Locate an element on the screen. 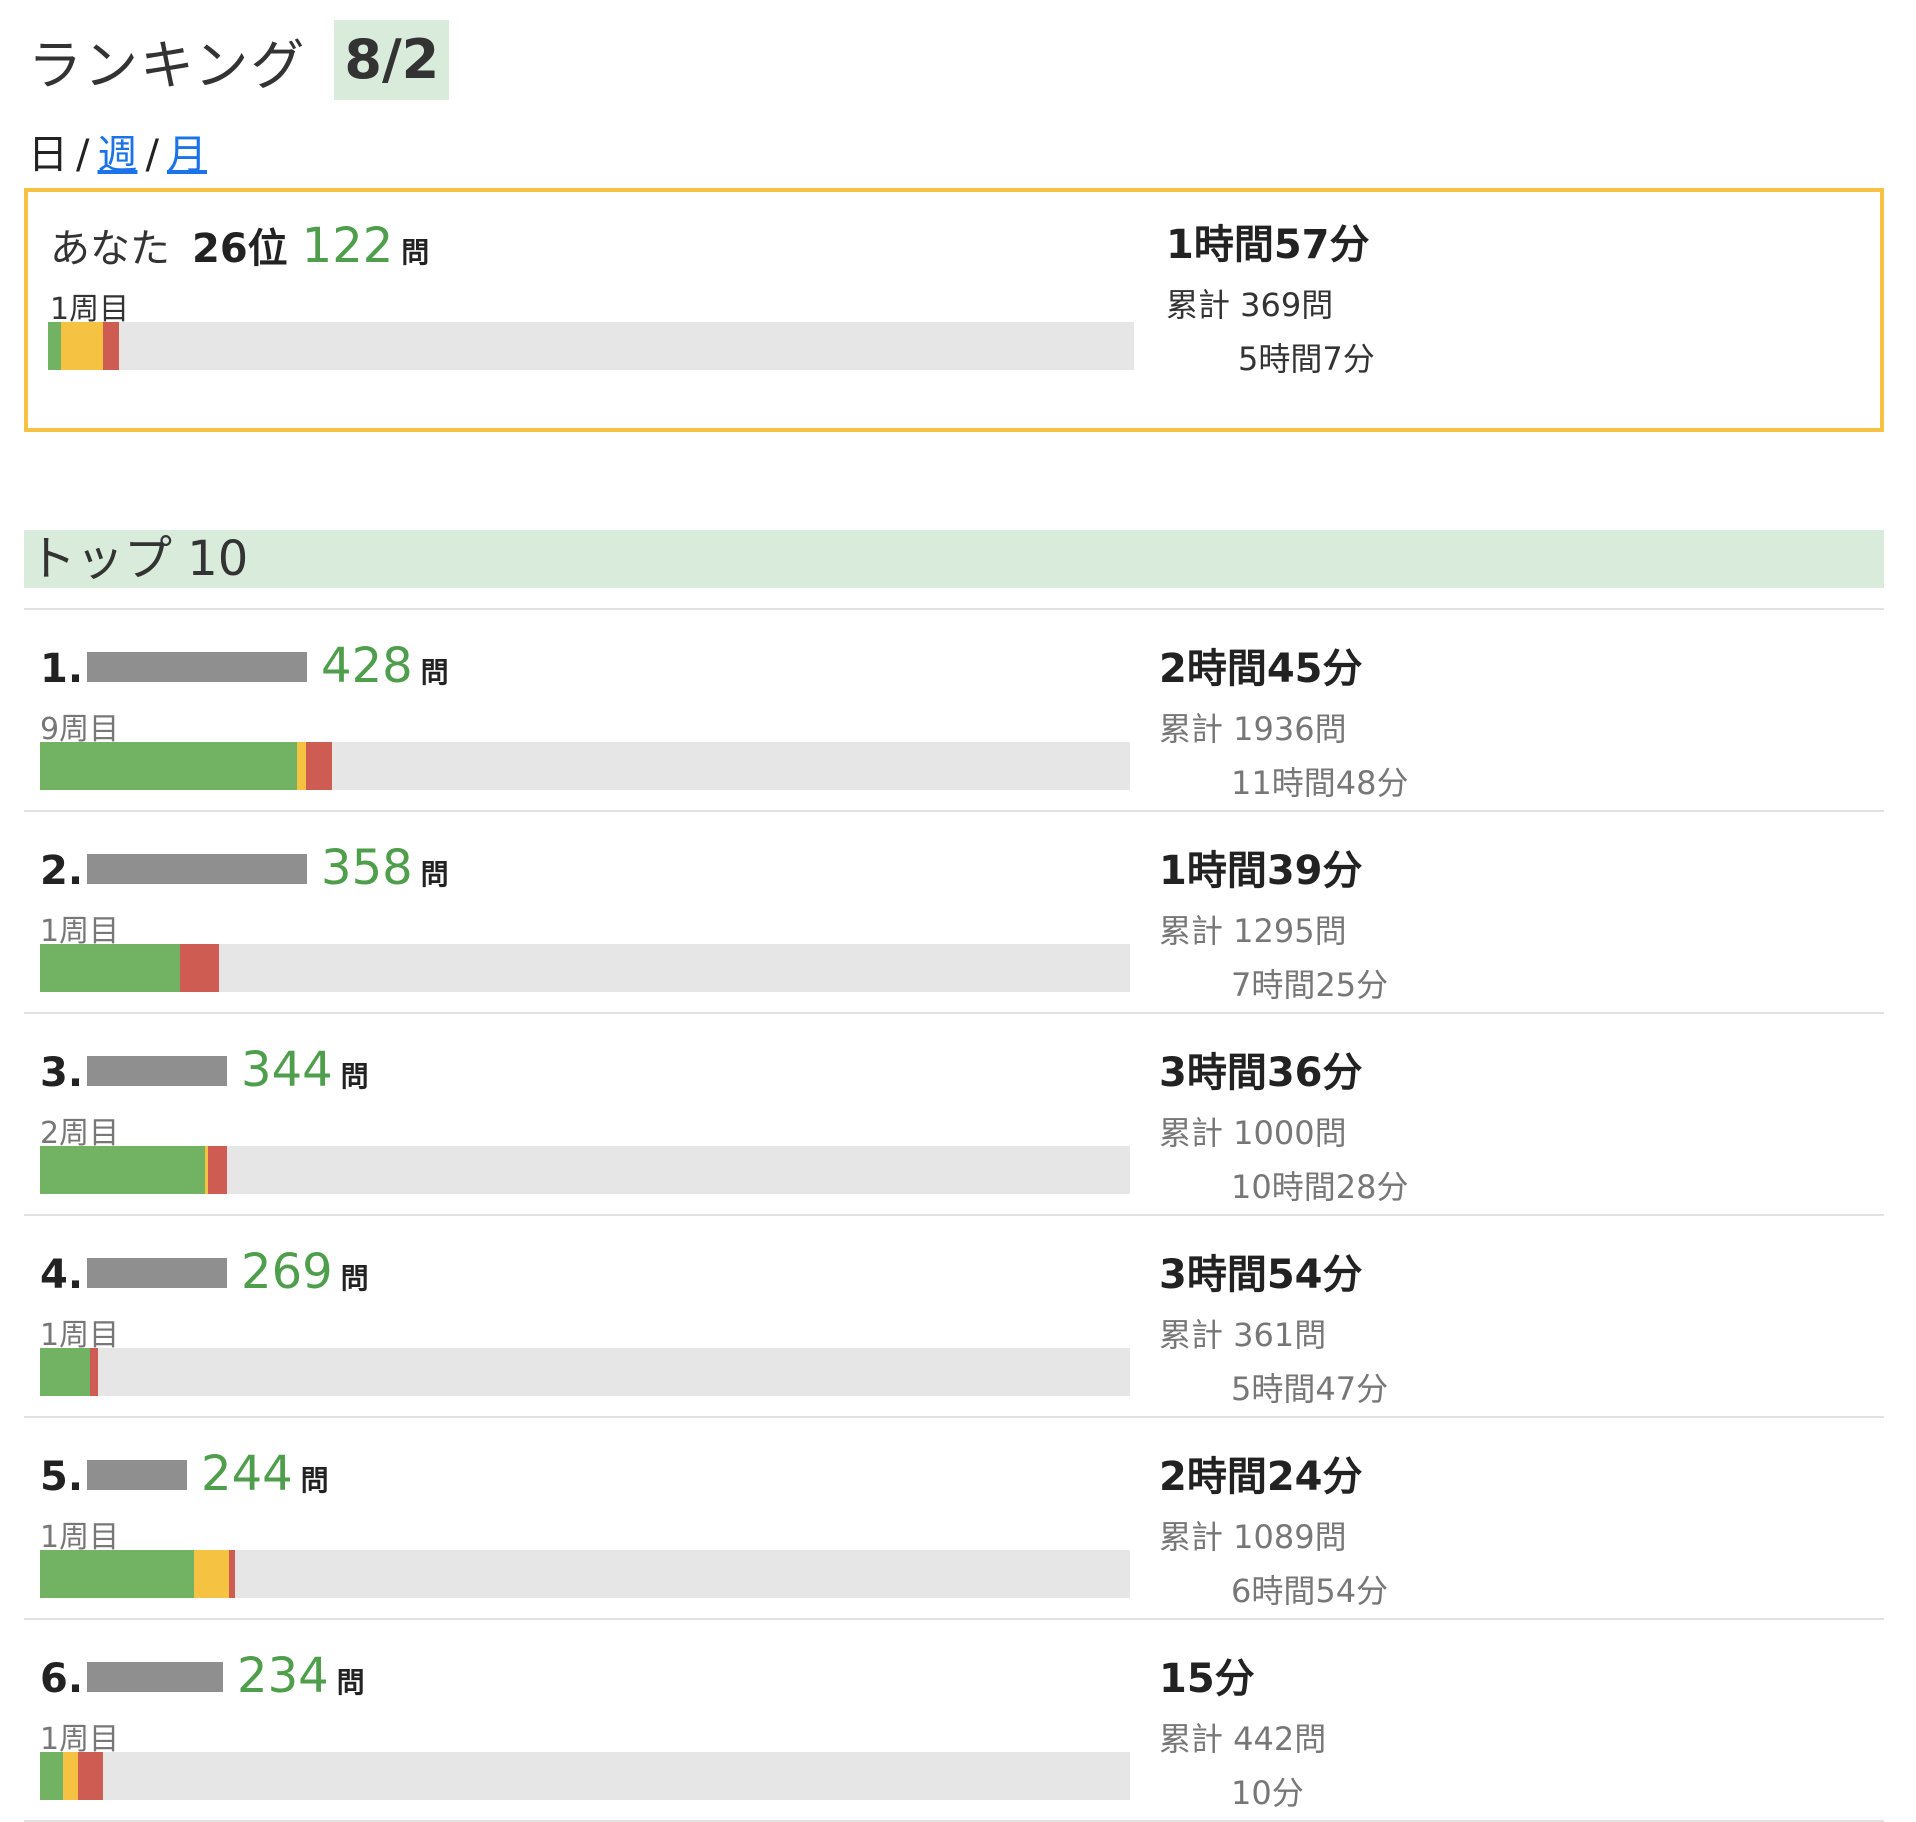 The width and height of the screenshot is (1916, 1822). period-month-link: 月 is located at coordinates (186, 155).